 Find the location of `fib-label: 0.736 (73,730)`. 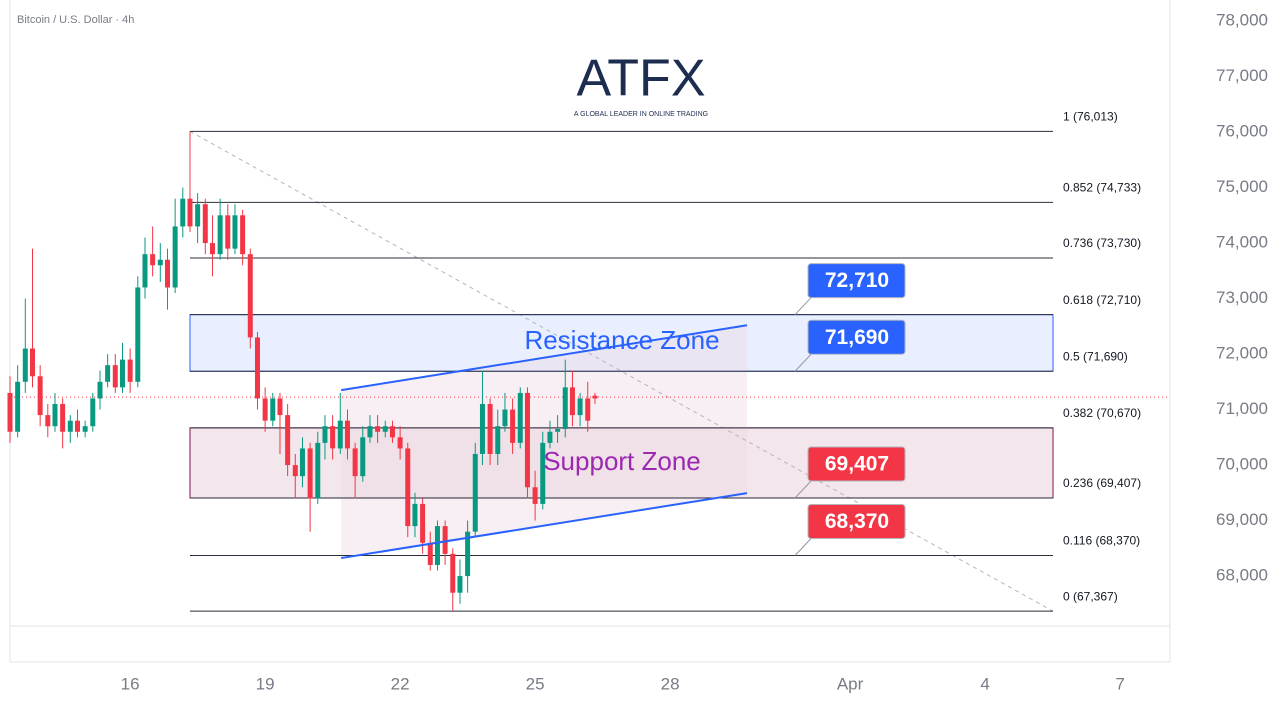

fib-label: 0.736 (73,730) is located at coordinates (1102, 243).